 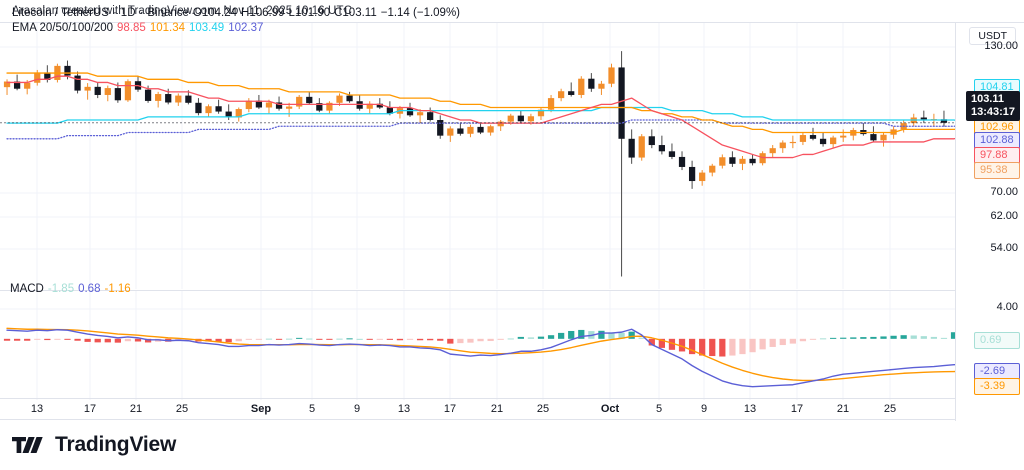 I want to click on price-axis-tick: 130.00, so click(x=1001, y=46).